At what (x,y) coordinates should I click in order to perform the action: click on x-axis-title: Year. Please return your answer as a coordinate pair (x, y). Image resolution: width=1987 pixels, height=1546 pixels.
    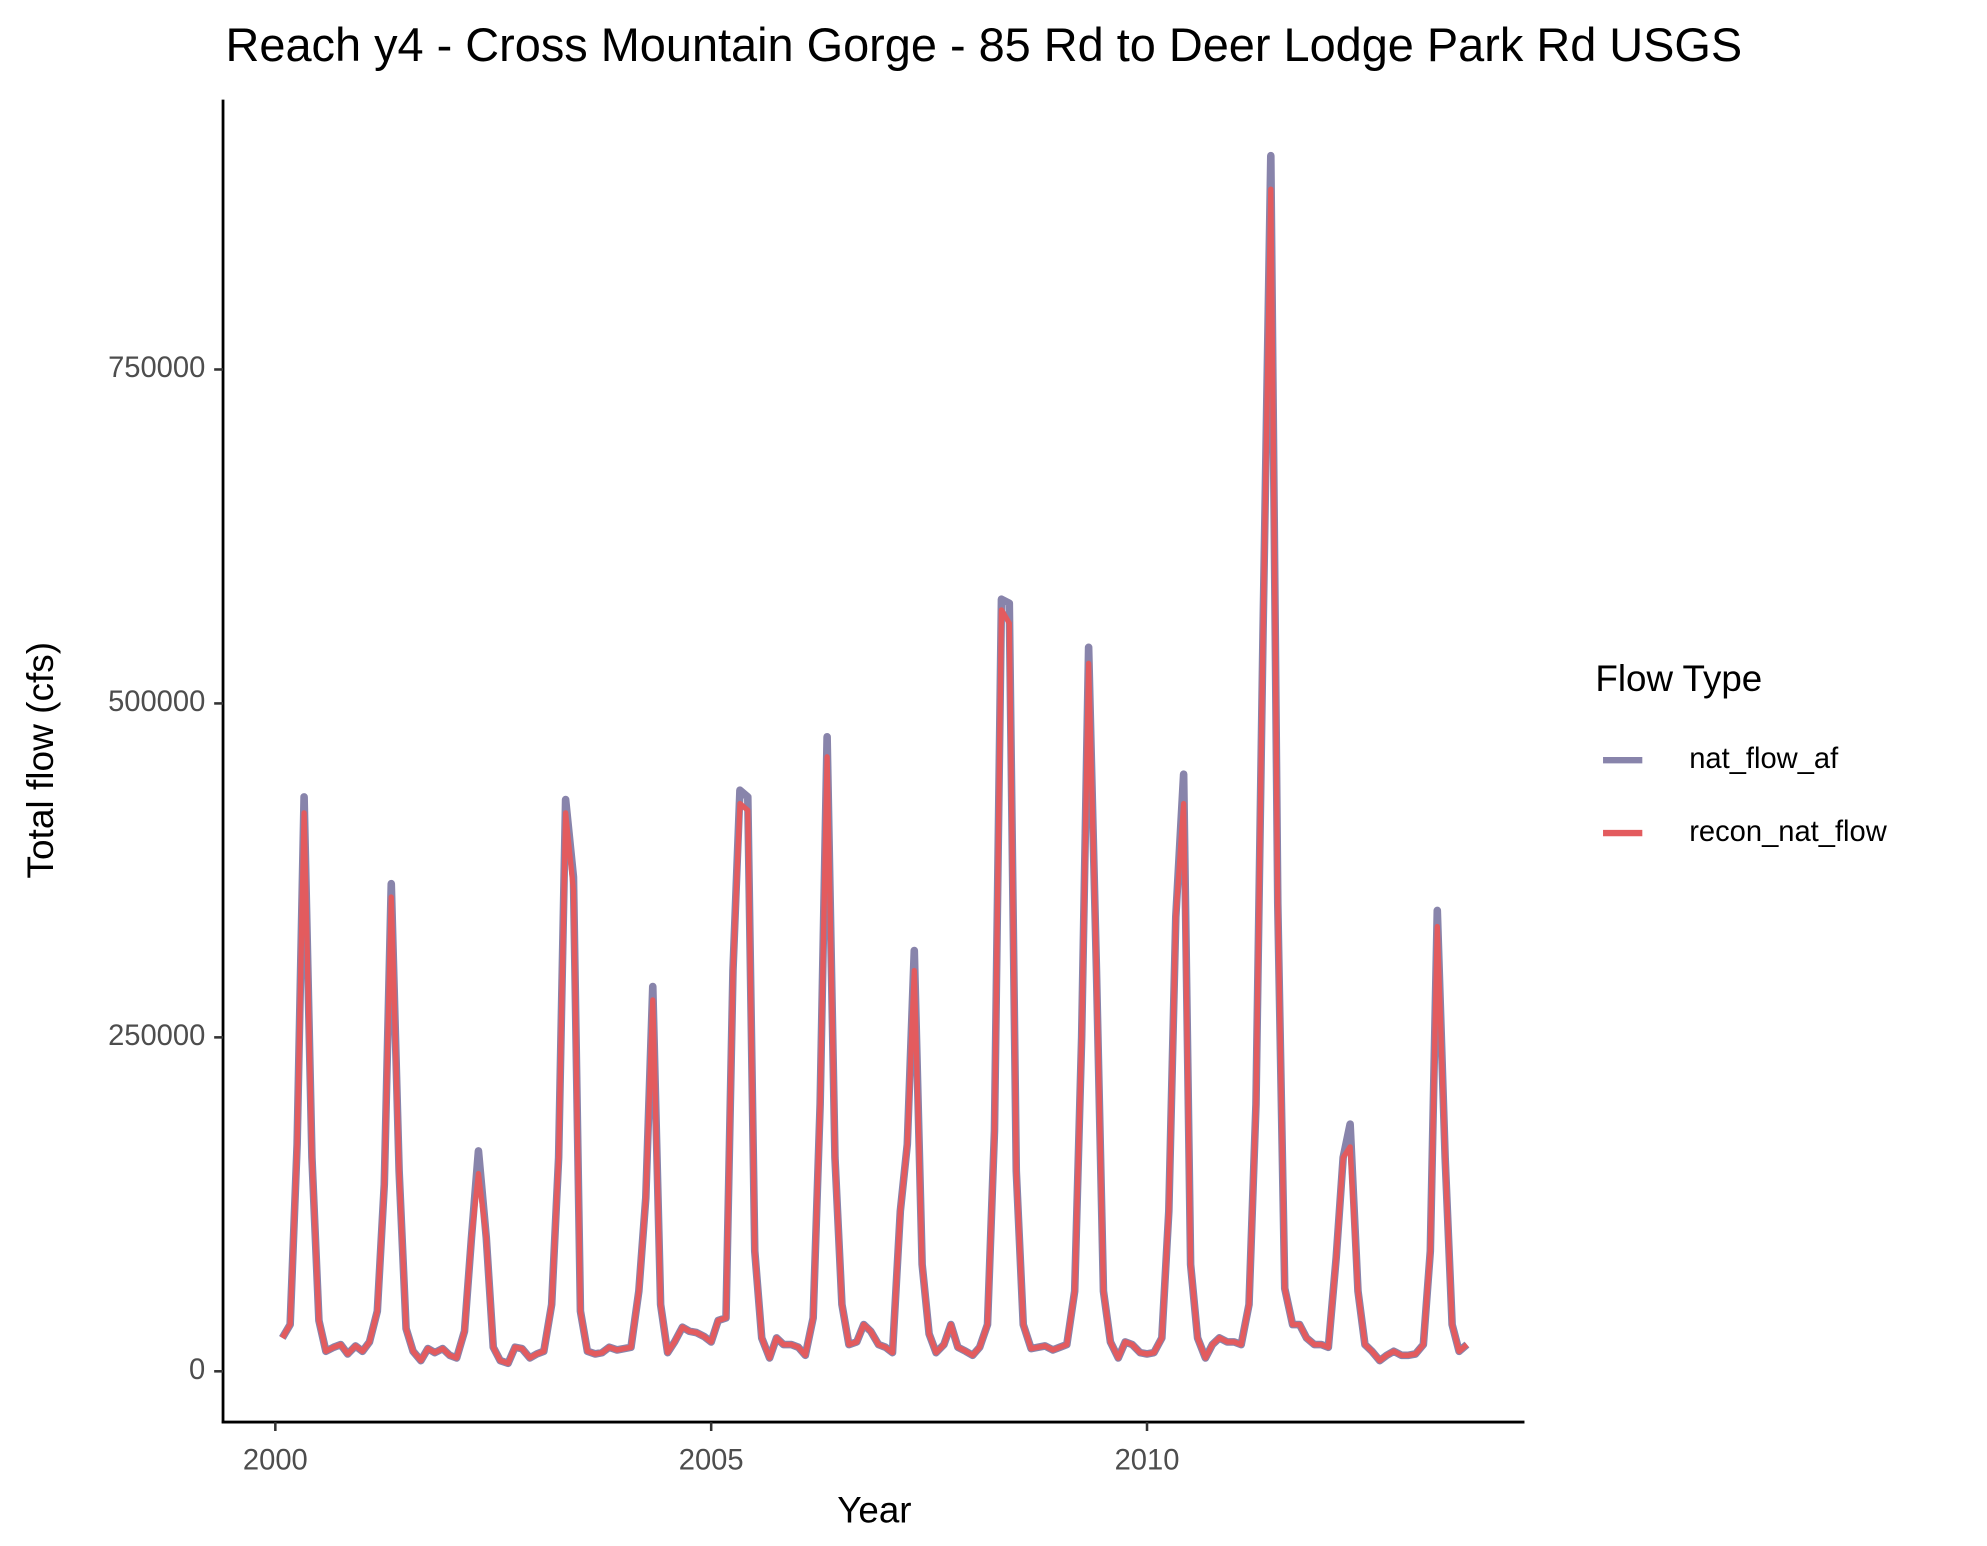
    Looking at the image, I should click on (874, 1509).